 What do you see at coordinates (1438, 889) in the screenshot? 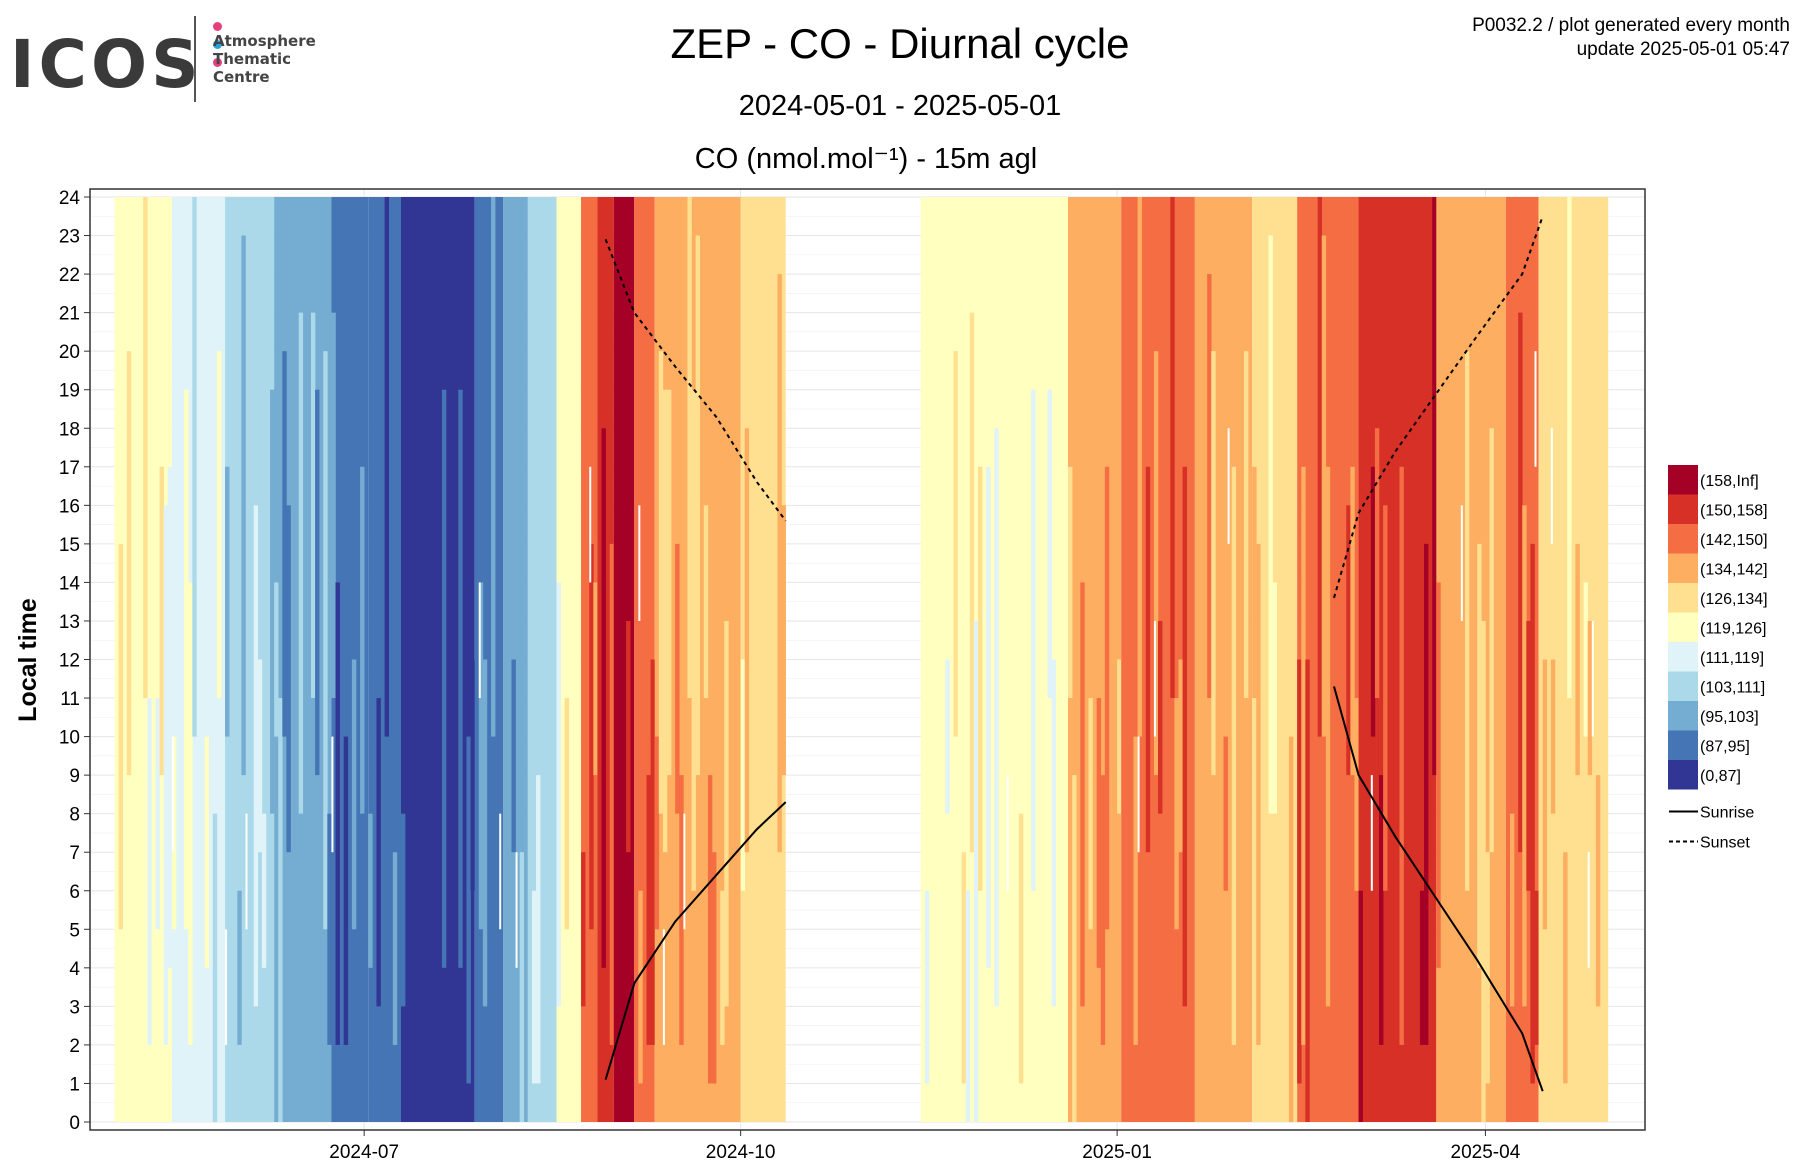
I see `sunrise-line` at bounding box center [1438, 889].